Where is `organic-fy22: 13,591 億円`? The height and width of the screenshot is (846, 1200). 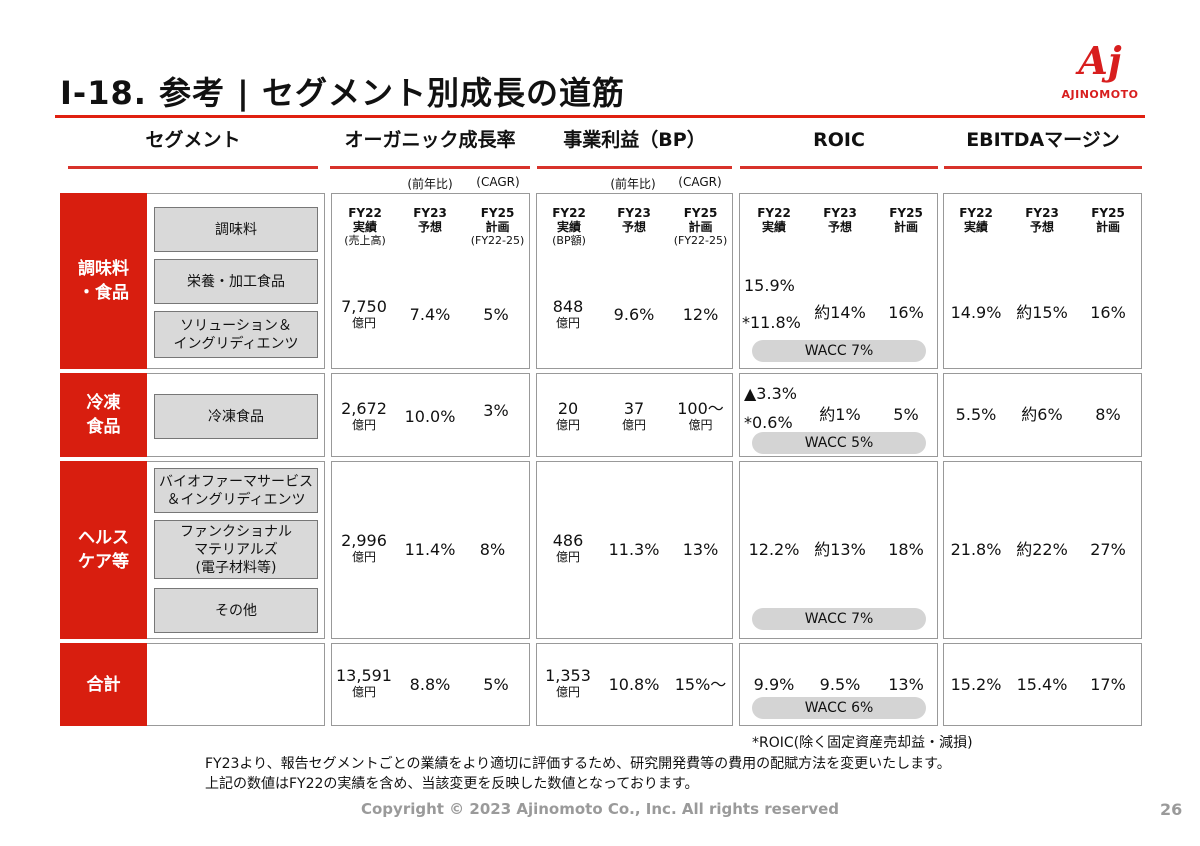 organic-fy22: 13,591 億円 is located at coordinates (364, 683).